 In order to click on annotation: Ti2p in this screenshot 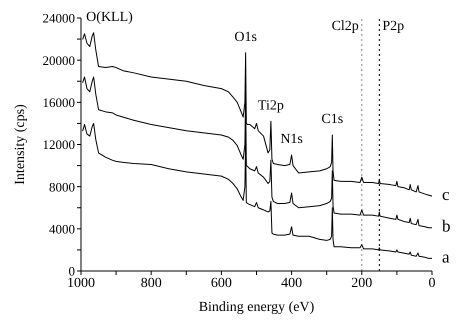, I will do `click(271, 106)`.